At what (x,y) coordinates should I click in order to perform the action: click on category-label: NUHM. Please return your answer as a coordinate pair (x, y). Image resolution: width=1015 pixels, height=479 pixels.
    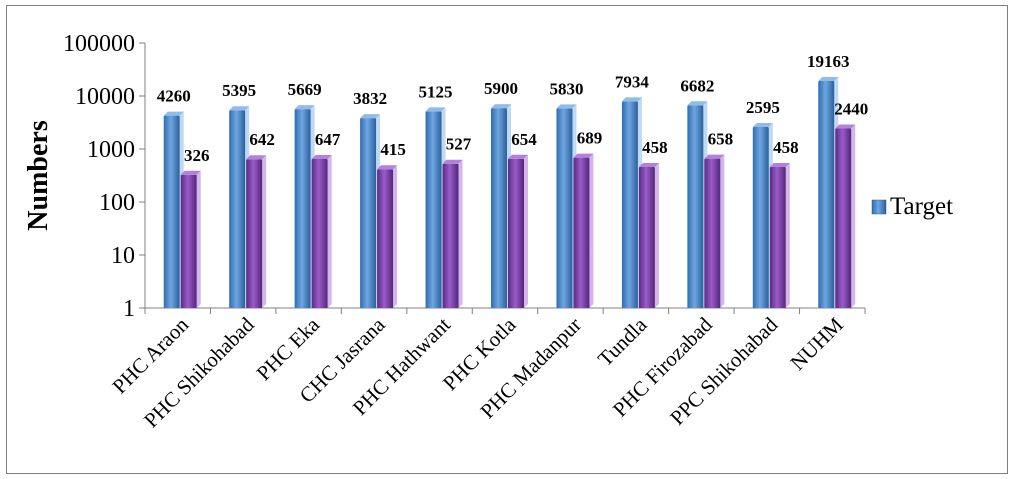
    Looking at the image, I should click on (816, 343).